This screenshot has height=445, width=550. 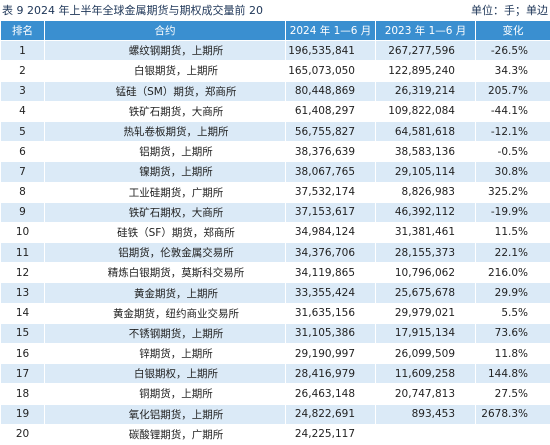 I want to click on table-cell: 24,225,117, so click(x=331, y=434).